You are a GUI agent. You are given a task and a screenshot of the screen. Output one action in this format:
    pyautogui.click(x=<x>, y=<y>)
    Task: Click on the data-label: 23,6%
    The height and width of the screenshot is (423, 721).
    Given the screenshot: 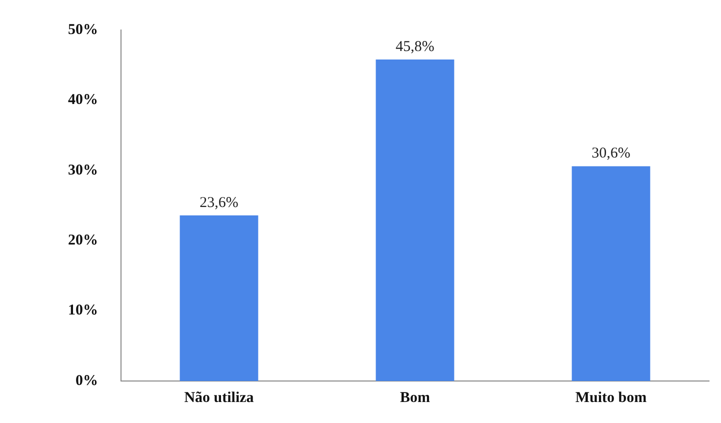 What is the action you would take?
    pyautogui.click(x=219, y=202)
    